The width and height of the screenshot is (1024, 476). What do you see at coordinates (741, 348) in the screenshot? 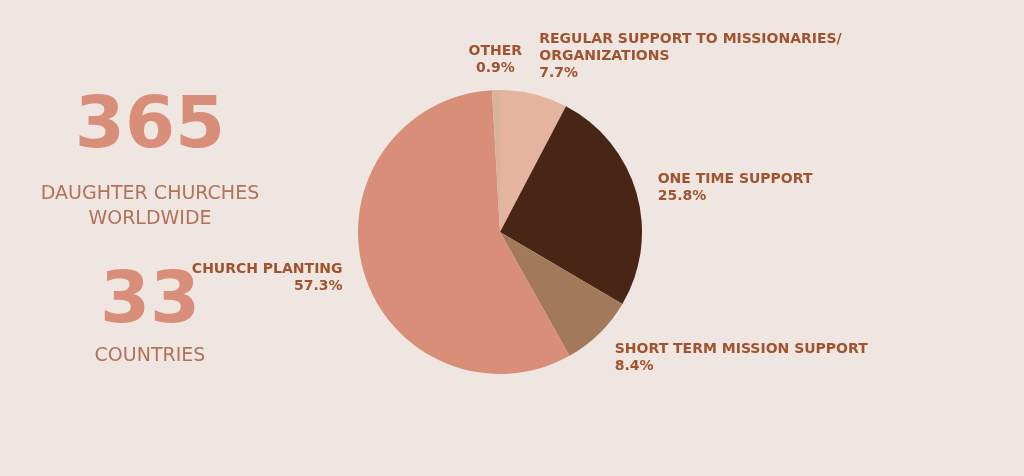
I see `slice-label: SHORT TERM MISSION SUPPORT` at bounding box center [741, 348].